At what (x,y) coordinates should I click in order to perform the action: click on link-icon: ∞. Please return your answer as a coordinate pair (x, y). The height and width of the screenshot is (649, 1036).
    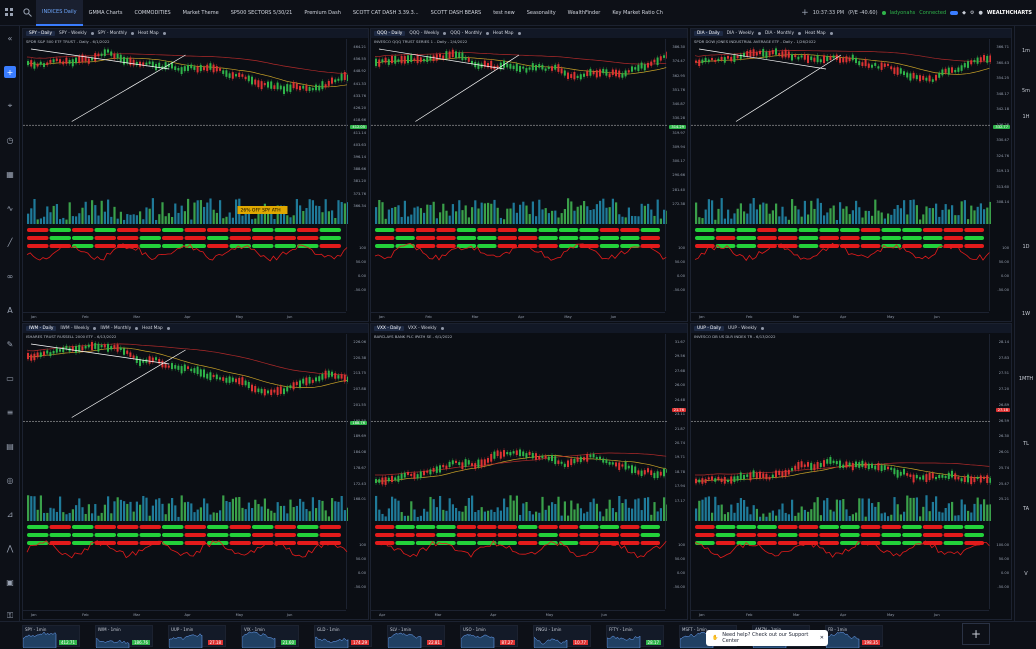
    Looking at the image, I should click on (10, 276).